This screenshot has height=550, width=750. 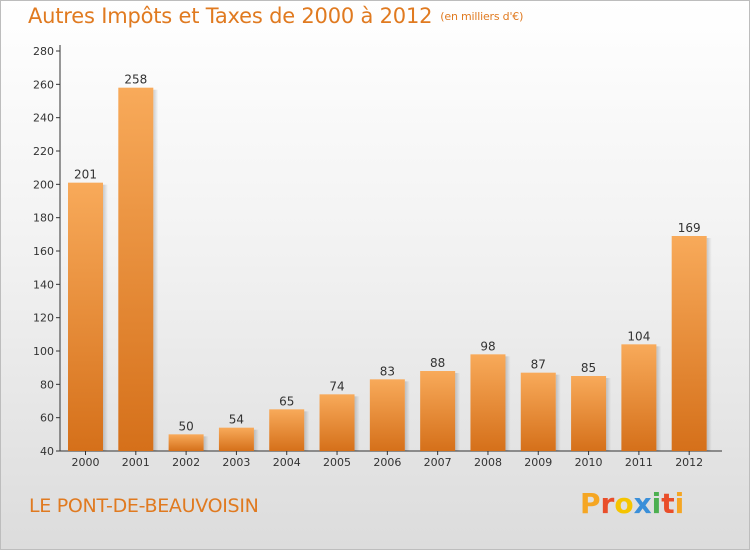 What do you see at coordinates (487, 346) in the screenshot?
I see `bar-value-label: 98` at bounding box center [487, 346].